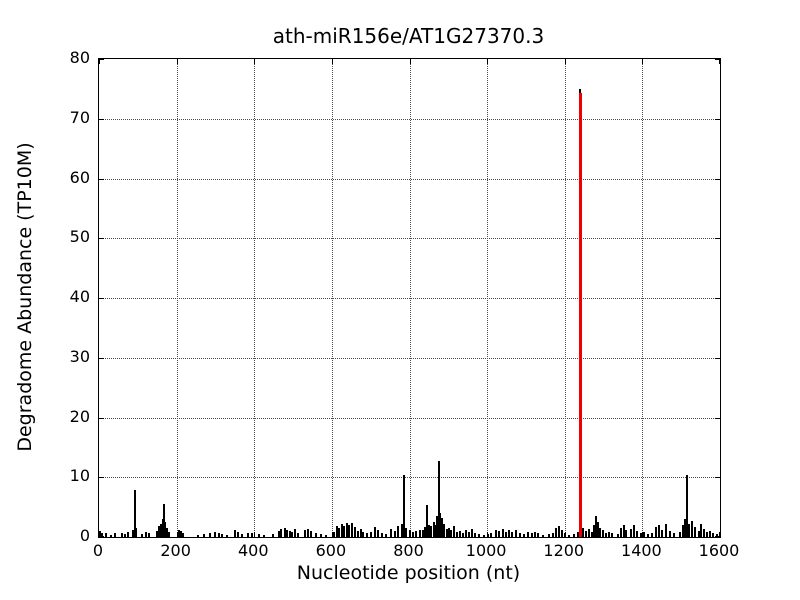  What do you see at coordinates (79, 177) in the screenshot?
I see `y-tick-label: 60` at bounding box center [79, 177].